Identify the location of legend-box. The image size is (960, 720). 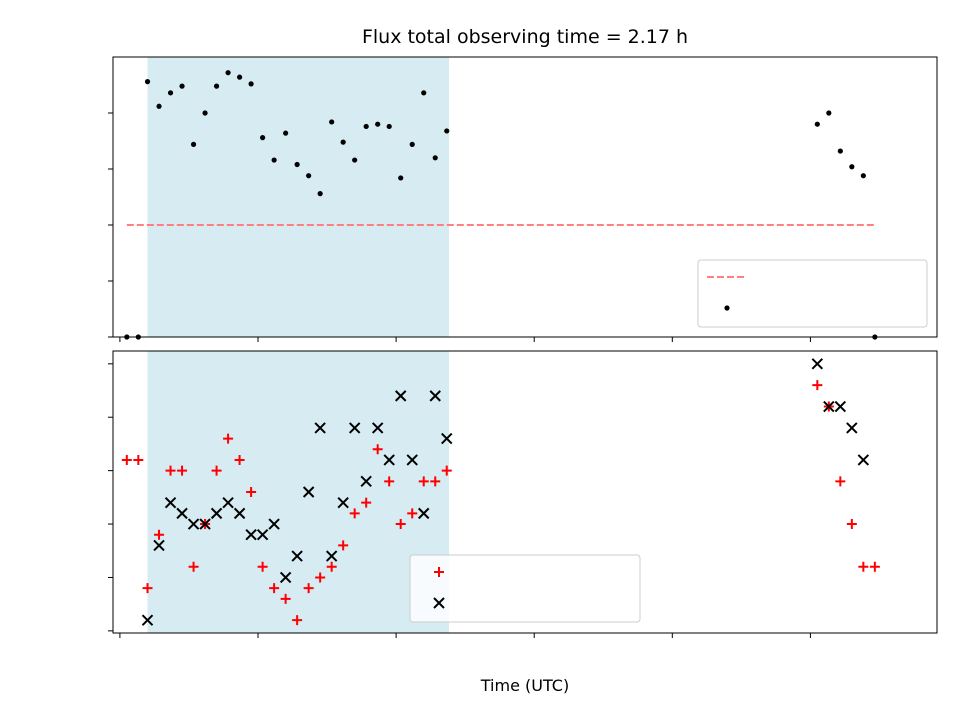
(525, 588).